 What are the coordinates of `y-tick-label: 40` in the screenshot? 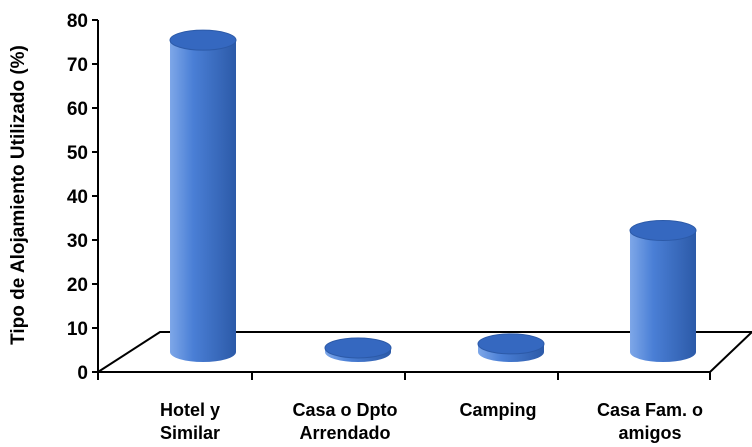 It's located at (77, 197).